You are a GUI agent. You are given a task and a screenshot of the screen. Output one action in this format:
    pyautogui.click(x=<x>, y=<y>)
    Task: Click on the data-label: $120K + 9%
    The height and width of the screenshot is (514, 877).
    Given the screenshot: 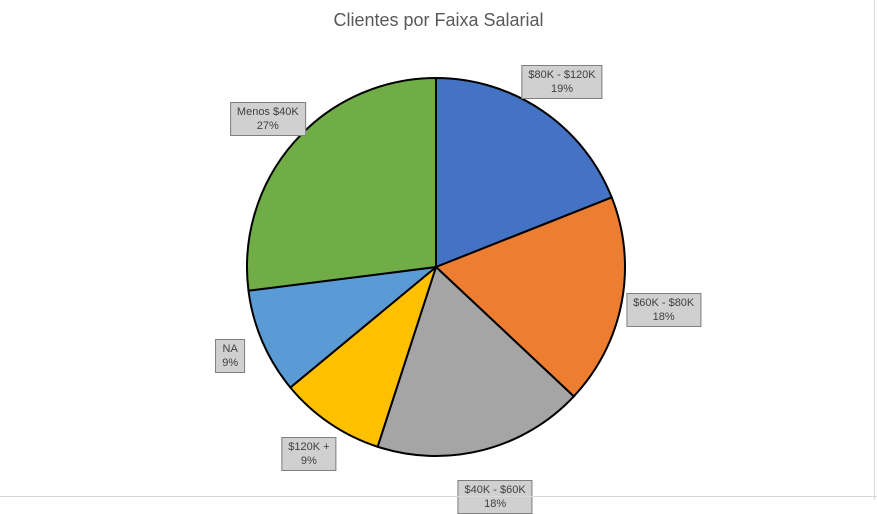 What is the action you would take?
    pyautogui.click(x=309, y=454)
    